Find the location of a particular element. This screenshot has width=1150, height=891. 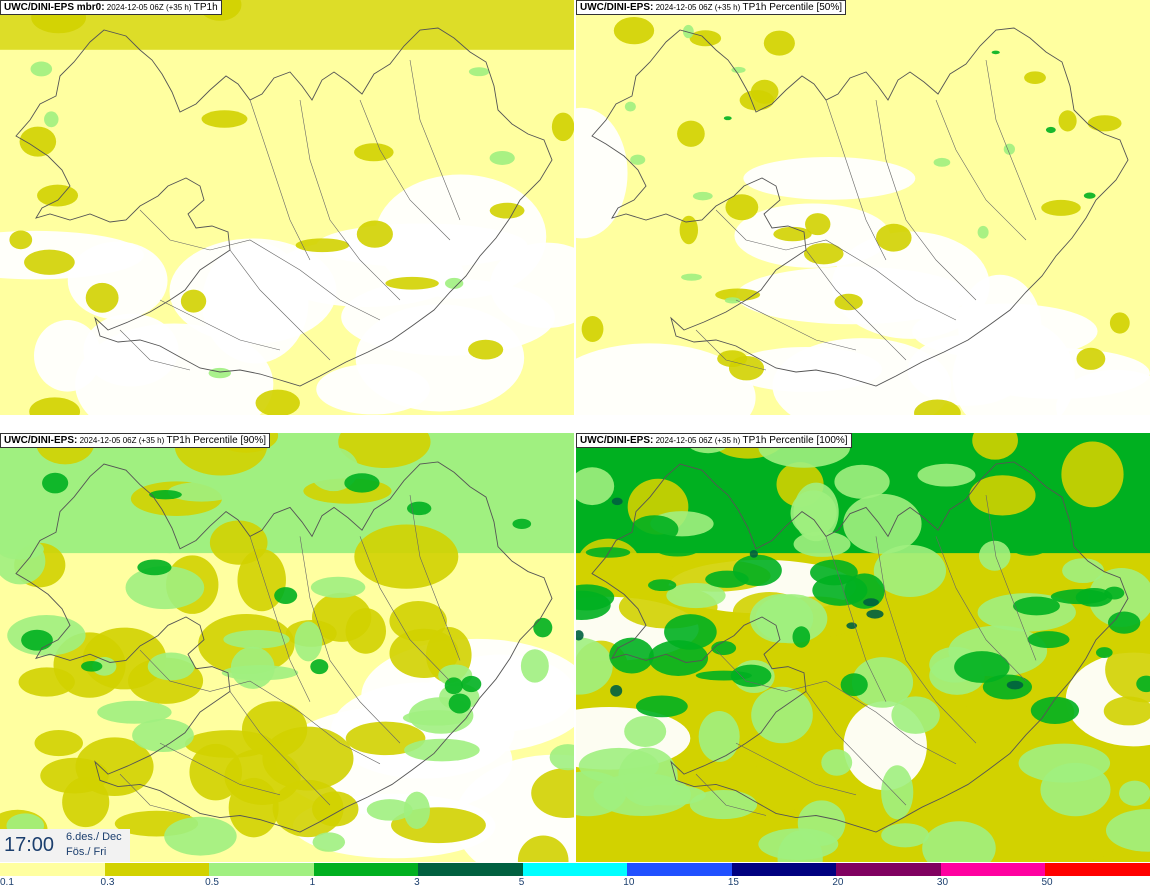

colorbar-tick-label: 0.1 is located at coordinates (7, 882).